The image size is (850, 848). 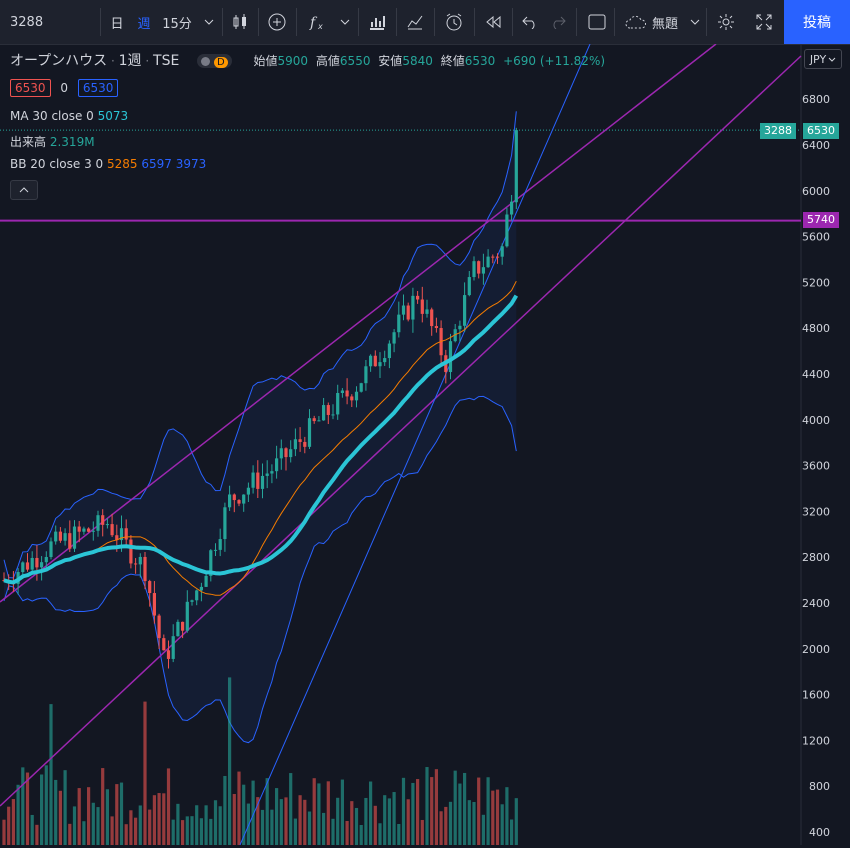 What do you see at coordinates (819, 786) in the screenshot?
I see `y-tick-label: 800` at bounding box center [819, 786].